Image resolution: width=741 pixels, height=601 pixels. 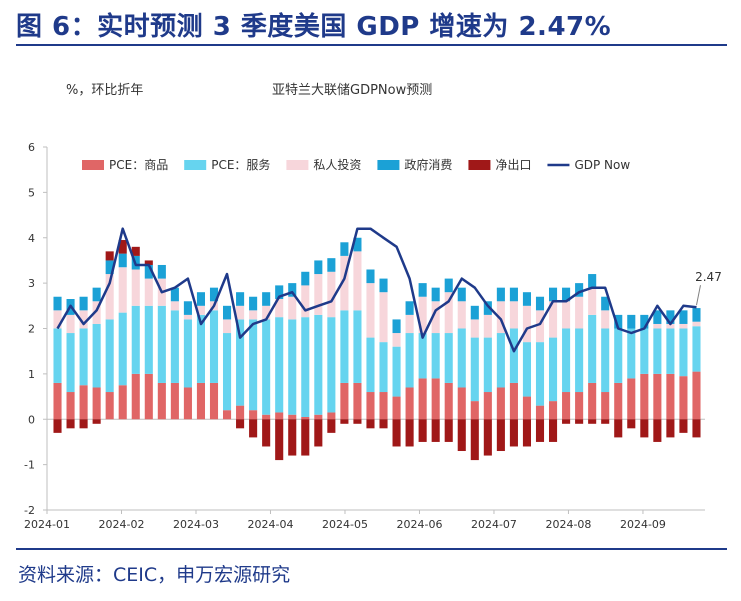 I want to click on x-tick-label: 2024-07, so click(x=494, y=524).